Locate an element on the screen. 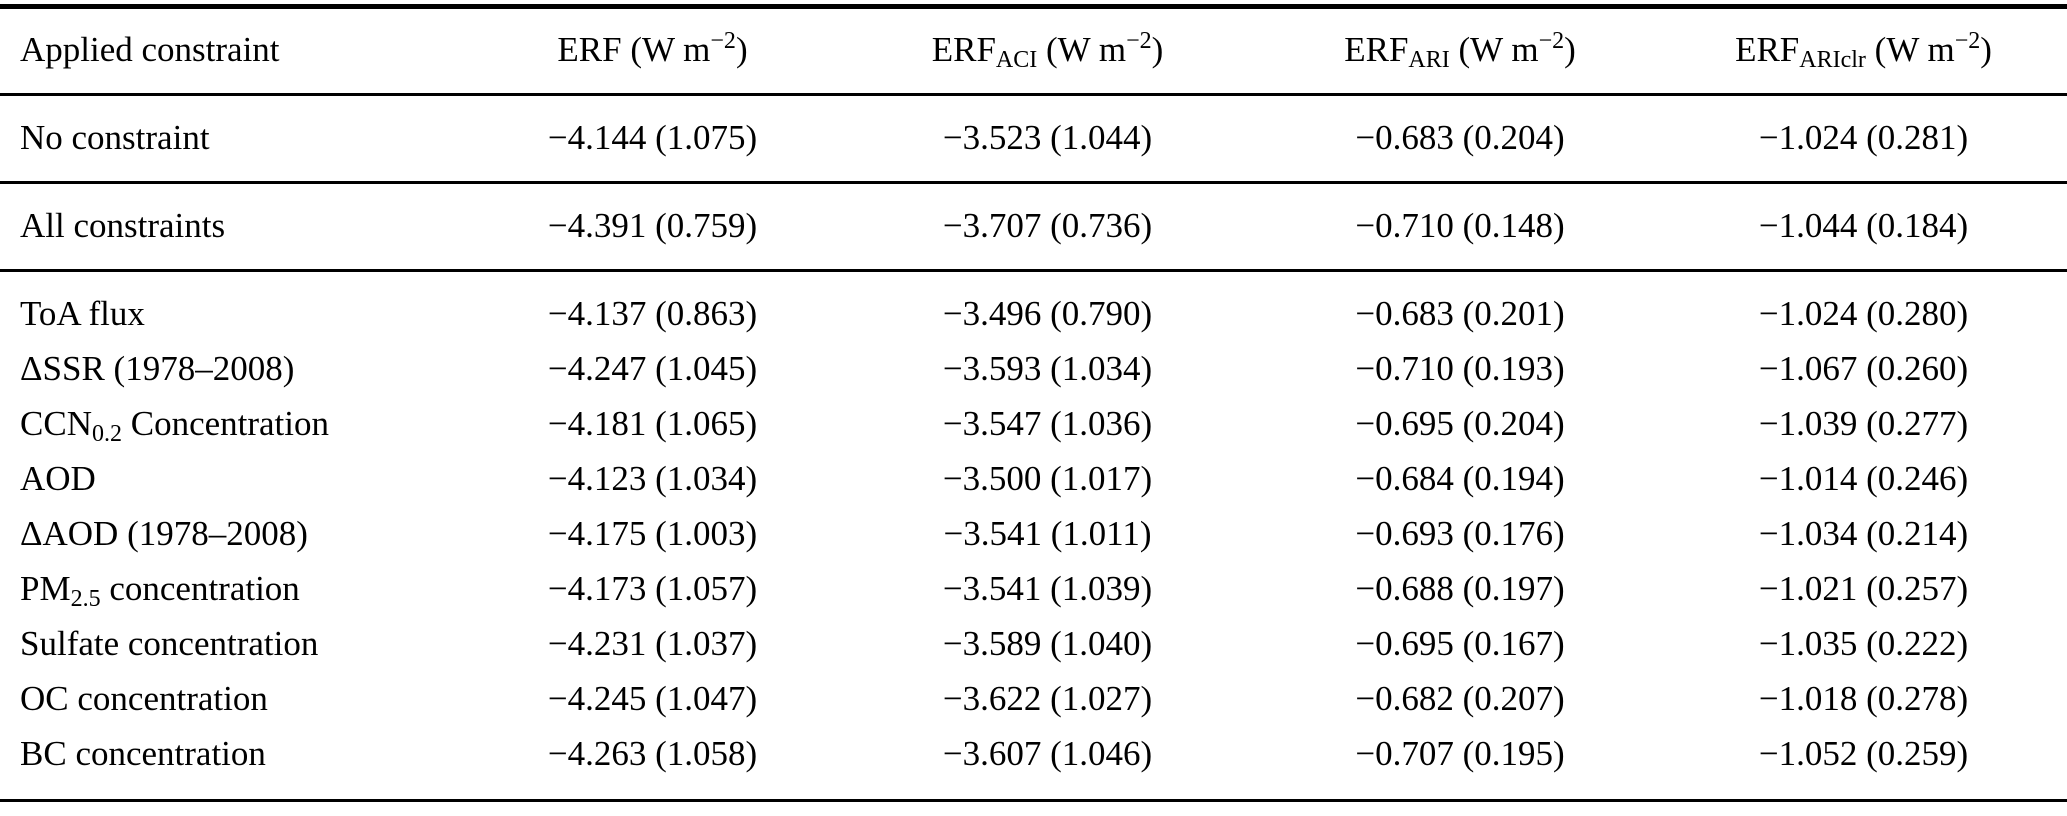 The image size is (2067, 816). cell-erf: −4.245 (1.047) is located at coordinates (652, 698).